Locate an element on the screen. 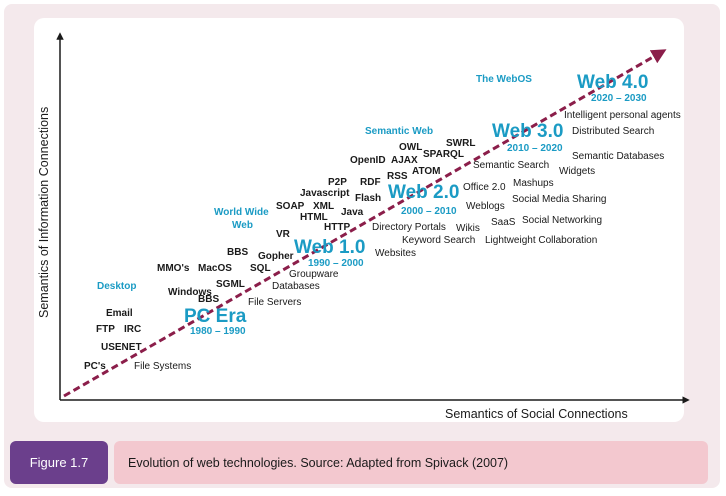 Image resolution: width=726 pixels, height=496 pixels. era-web1-title: Web 1.0 is located at coordinates (329, 247).